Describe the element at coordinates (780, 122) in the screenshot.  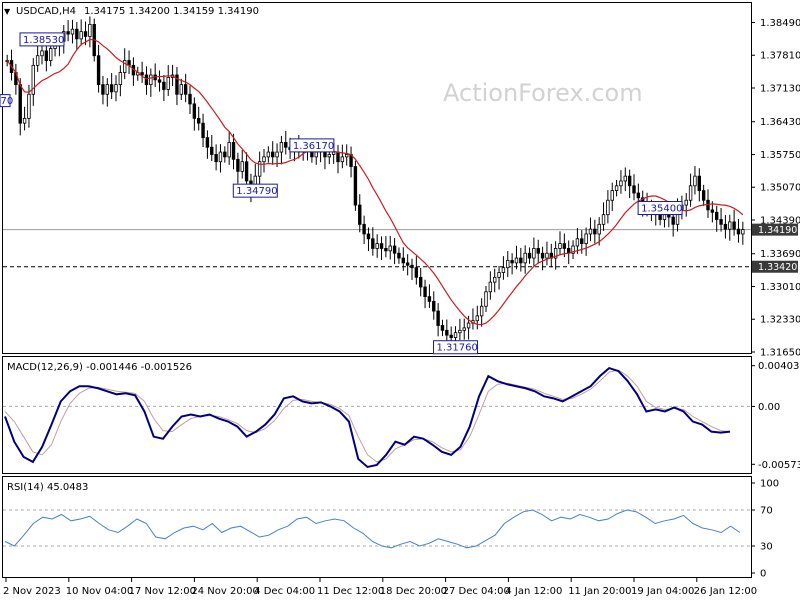
I see `price-axis-label: 1.36430` at that location.